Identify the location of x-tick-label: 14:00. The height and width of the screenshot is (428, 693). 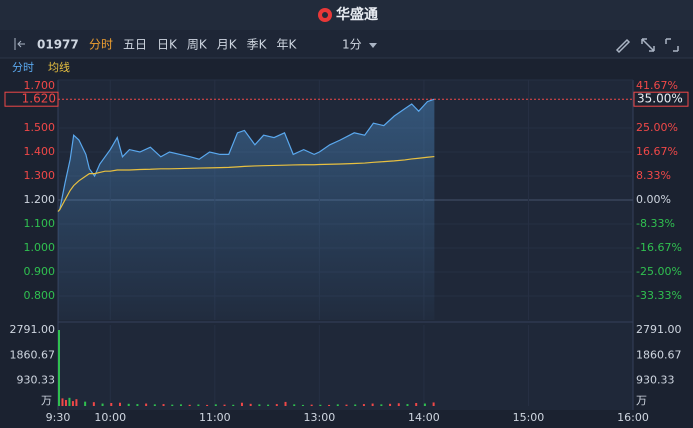
(424, 417).